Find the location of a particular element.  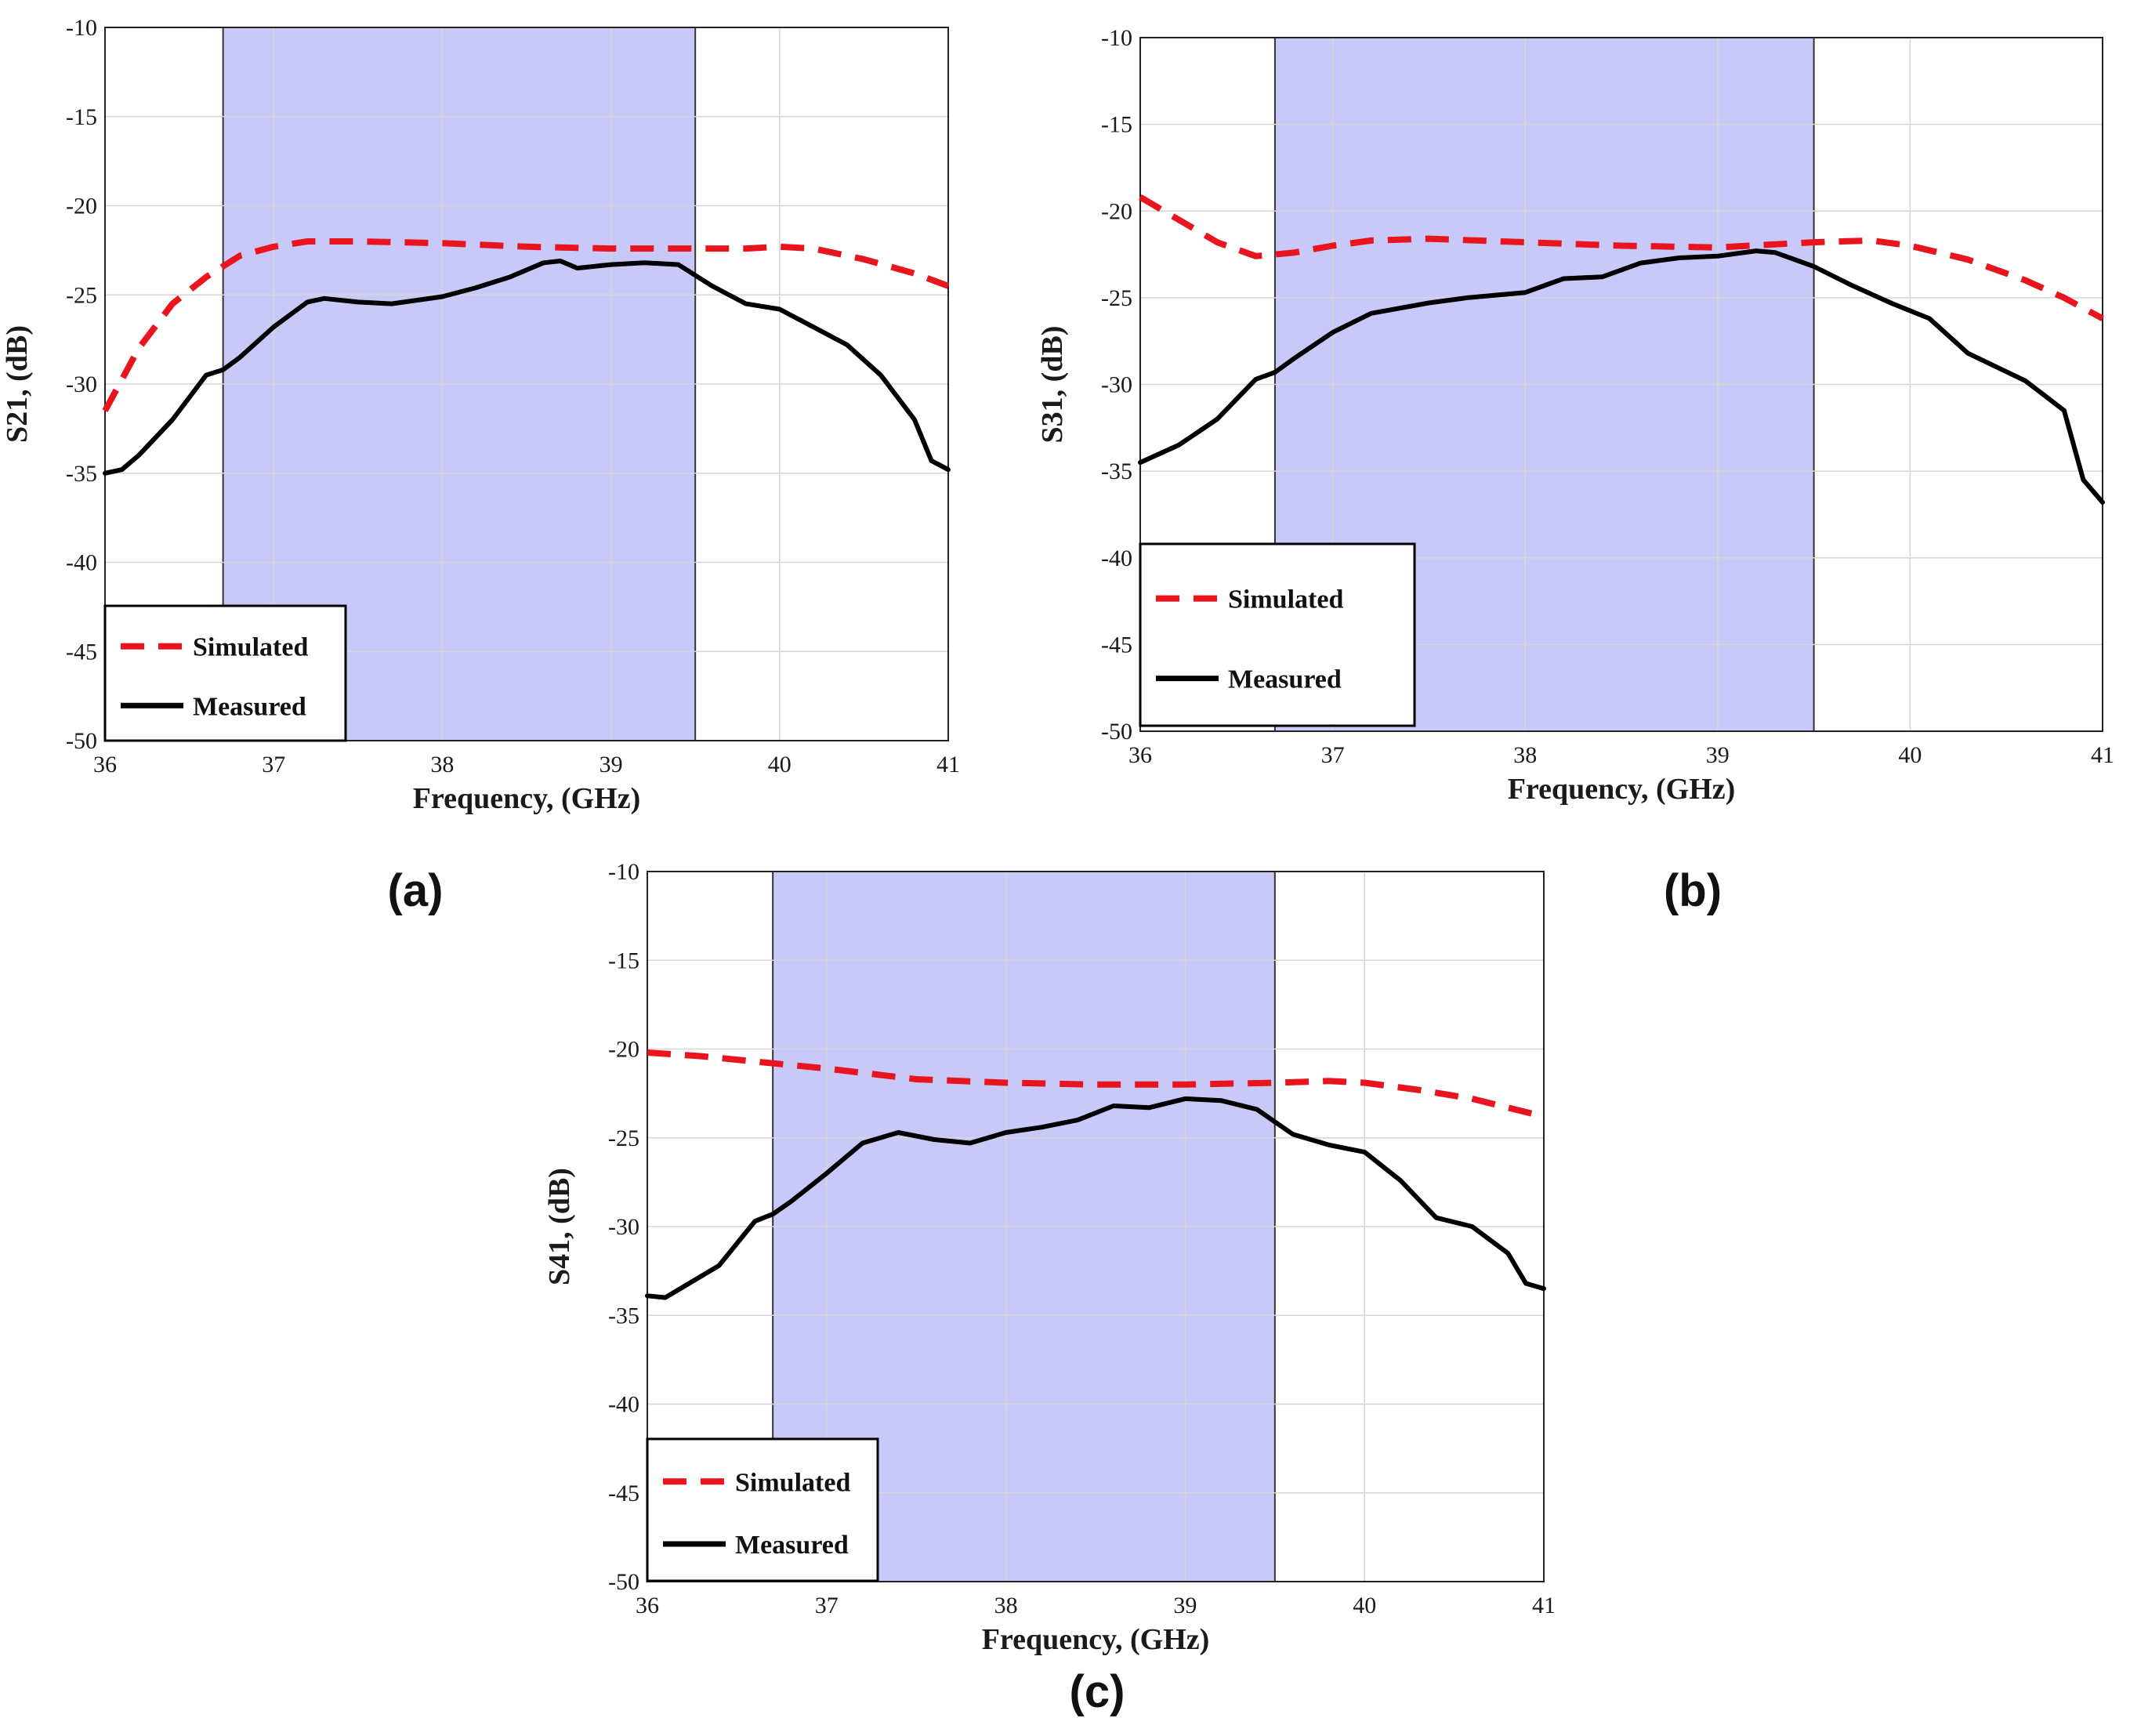

panel-label-c: (c) is located at coordinates (1098, 1691).